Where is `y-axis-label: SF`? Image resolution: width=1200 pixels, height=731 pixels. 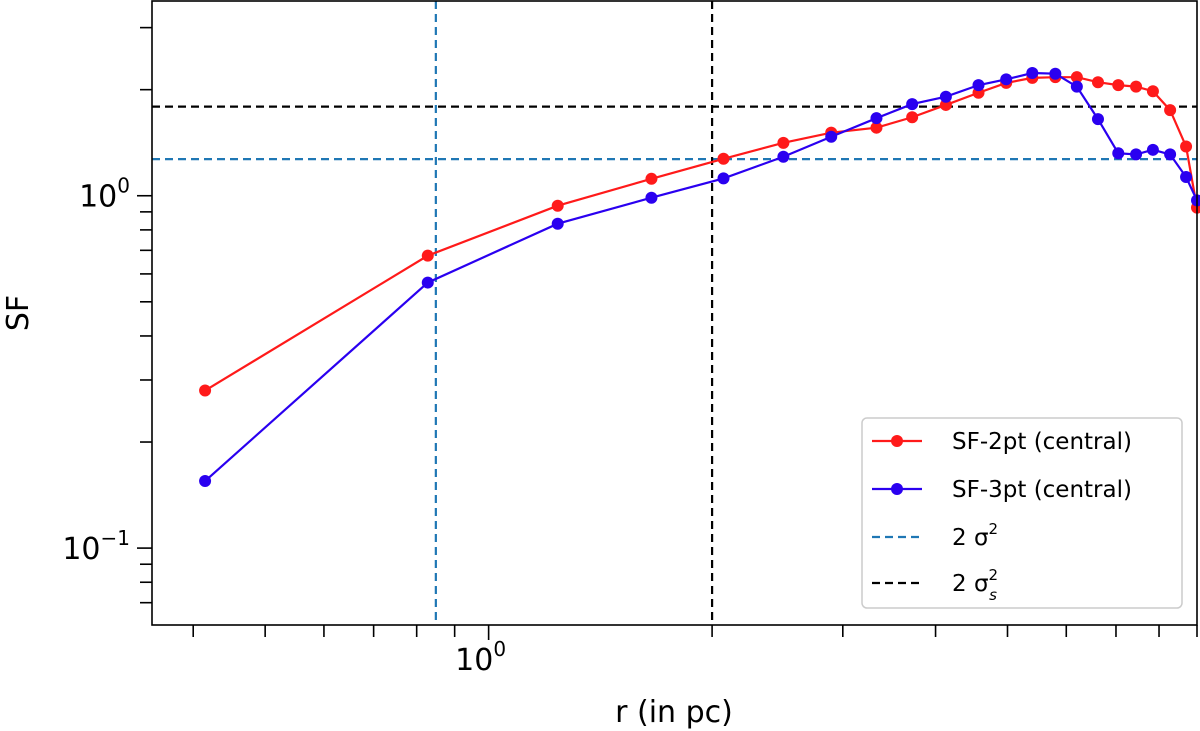 y-axis-label: SF is located at coordinates (18, 313).